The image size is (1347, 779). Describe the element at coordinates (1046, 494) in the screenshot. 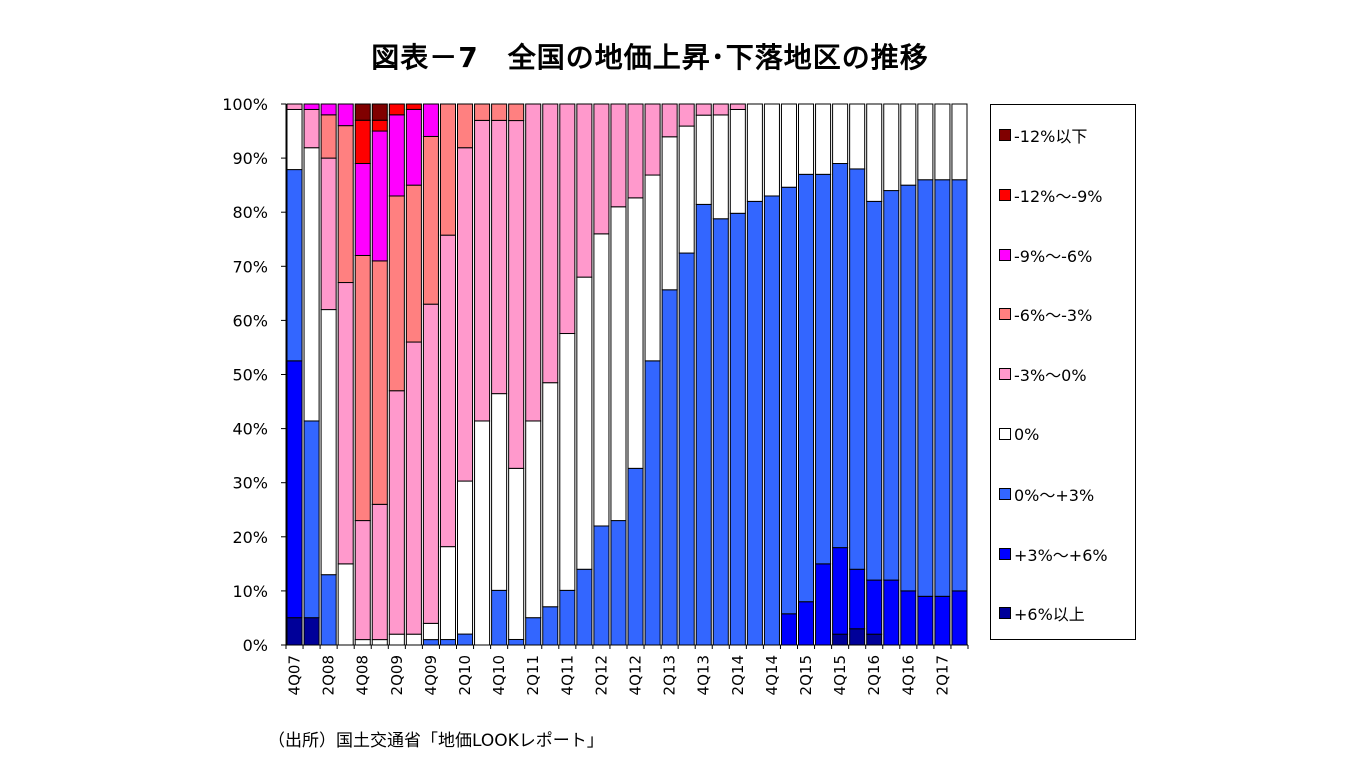

I see `legend-item-6: 0%～+3%` at that location.